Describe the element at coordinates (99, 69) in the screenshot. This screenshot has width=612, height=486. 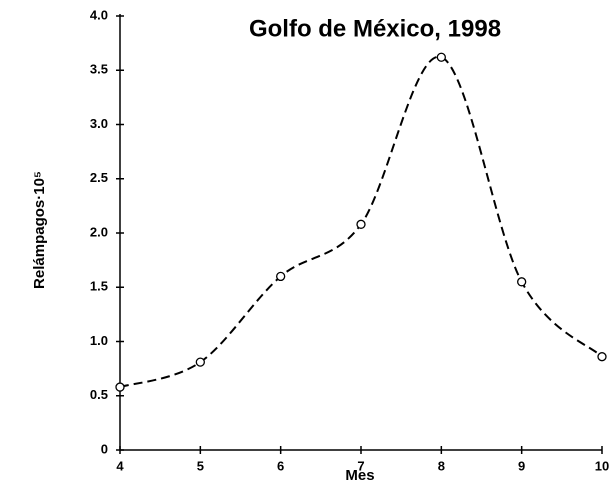
I see `y-tick-label: 3.5` at that location.